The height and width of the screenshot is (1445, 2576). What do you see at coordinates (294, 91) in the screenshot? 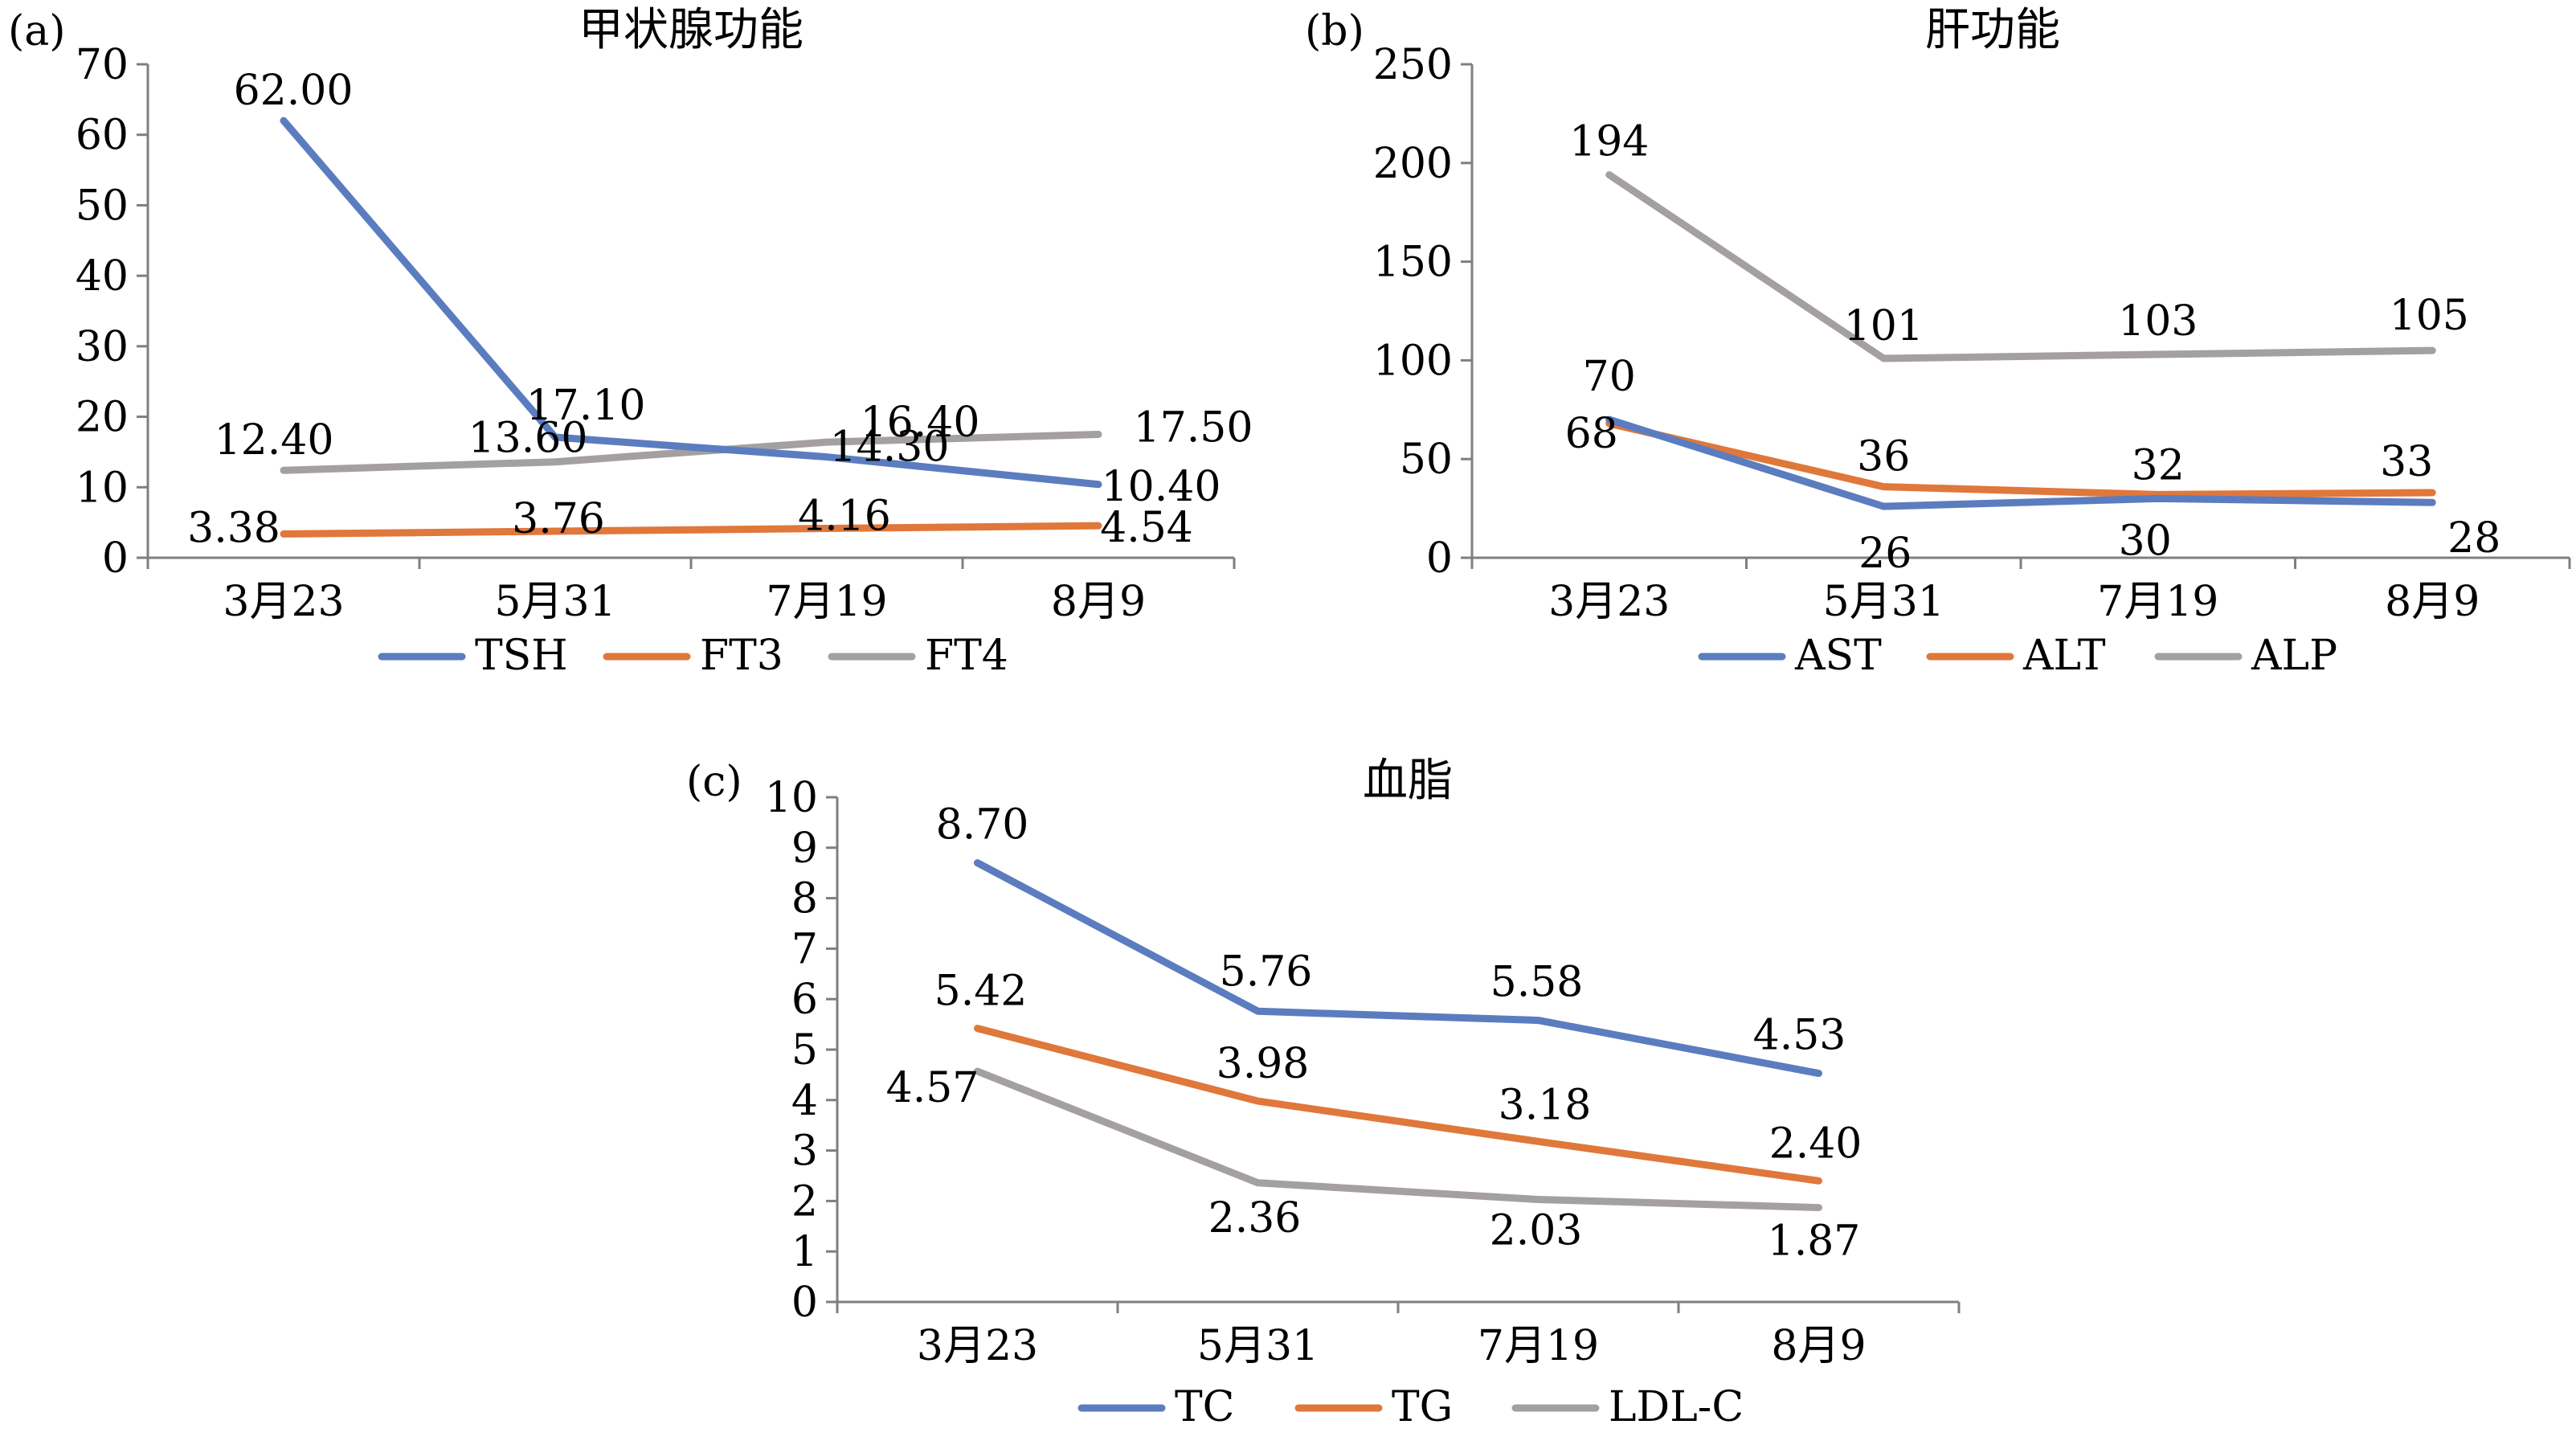
I see `data-label: 62.00` at bounding box center [294, 91].